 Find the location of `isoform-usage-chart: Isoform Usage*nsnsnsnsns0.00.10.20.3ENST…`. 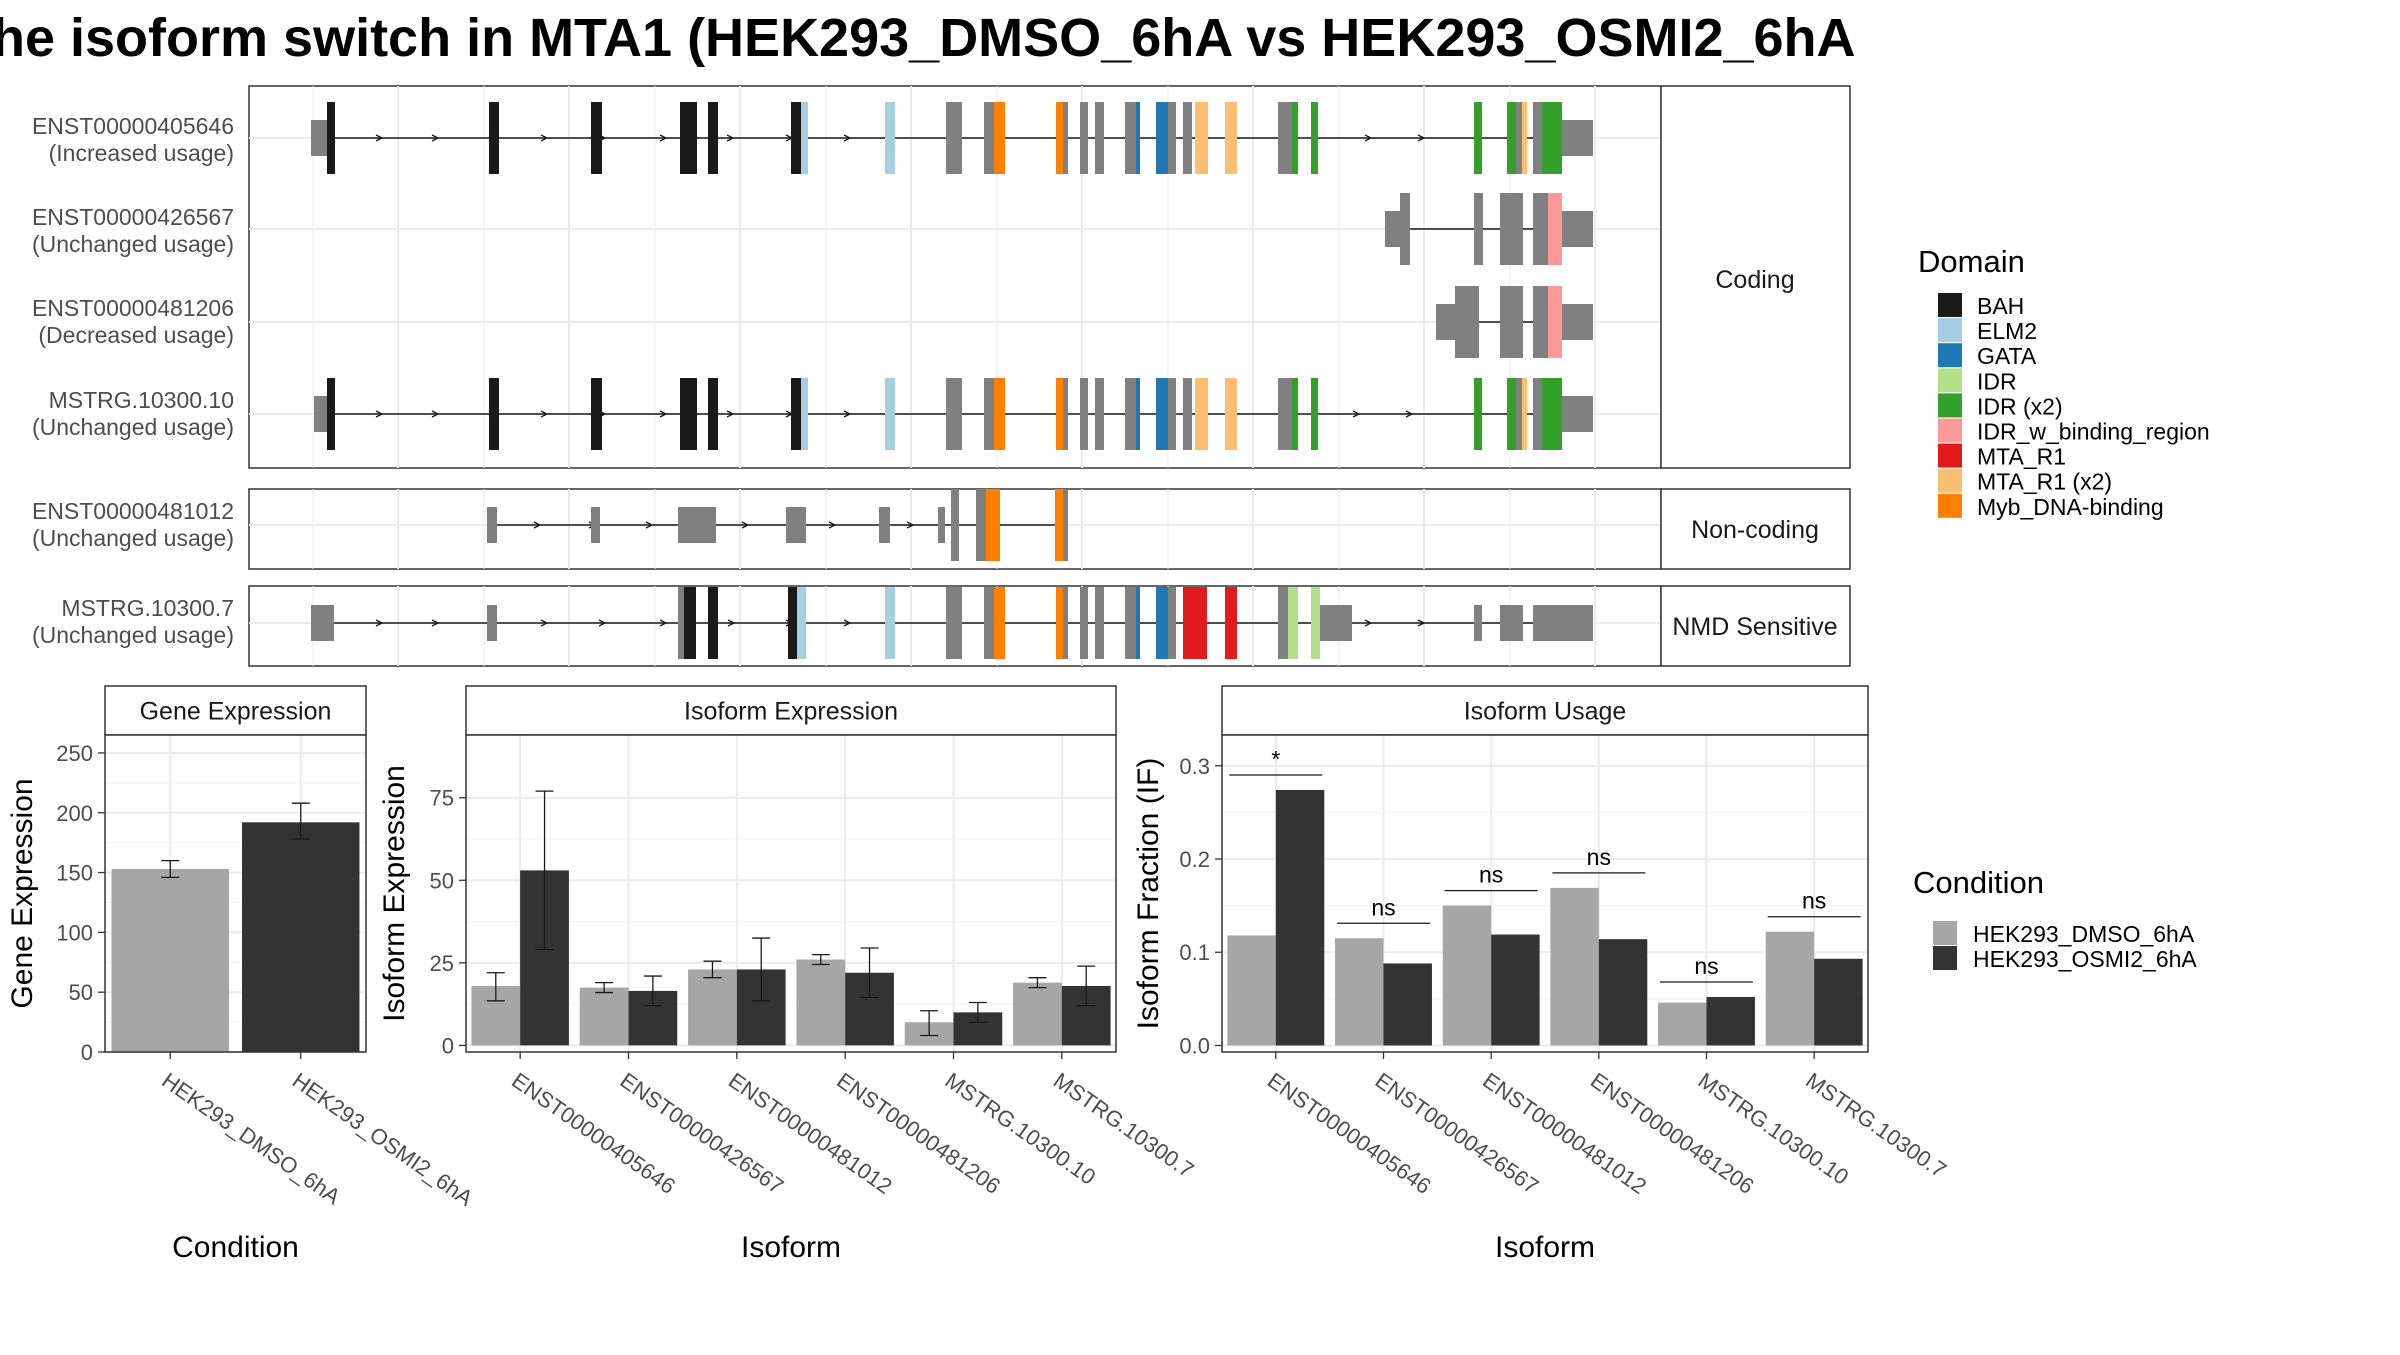

isoform-usage-chart: Isoform Usage*nsnsnsnsns0.00.10.20.3ENST… is located at coordinates (1541, 974).